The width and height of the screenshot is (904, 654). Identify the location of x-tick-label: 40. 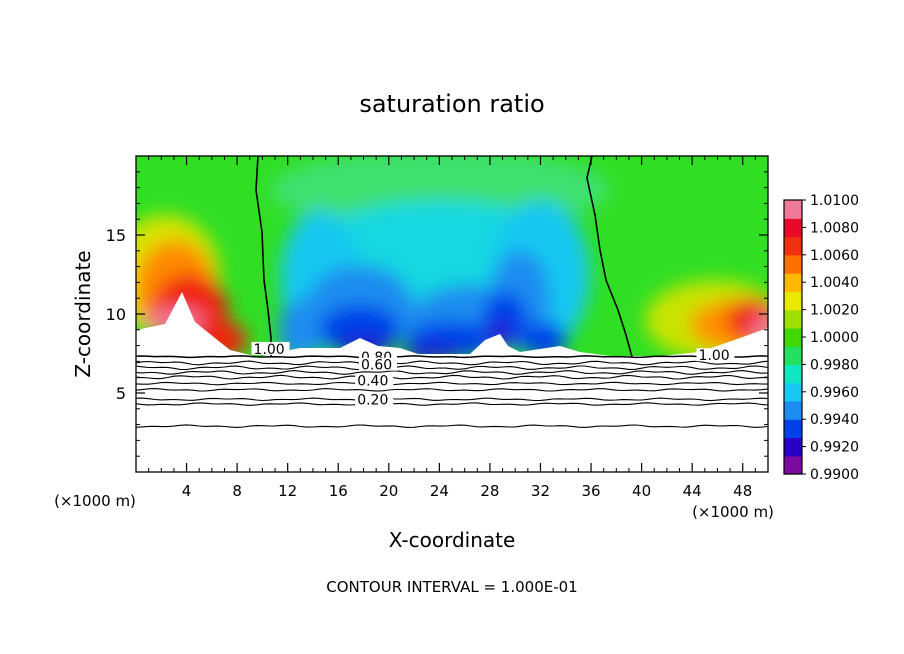
(641, 491).